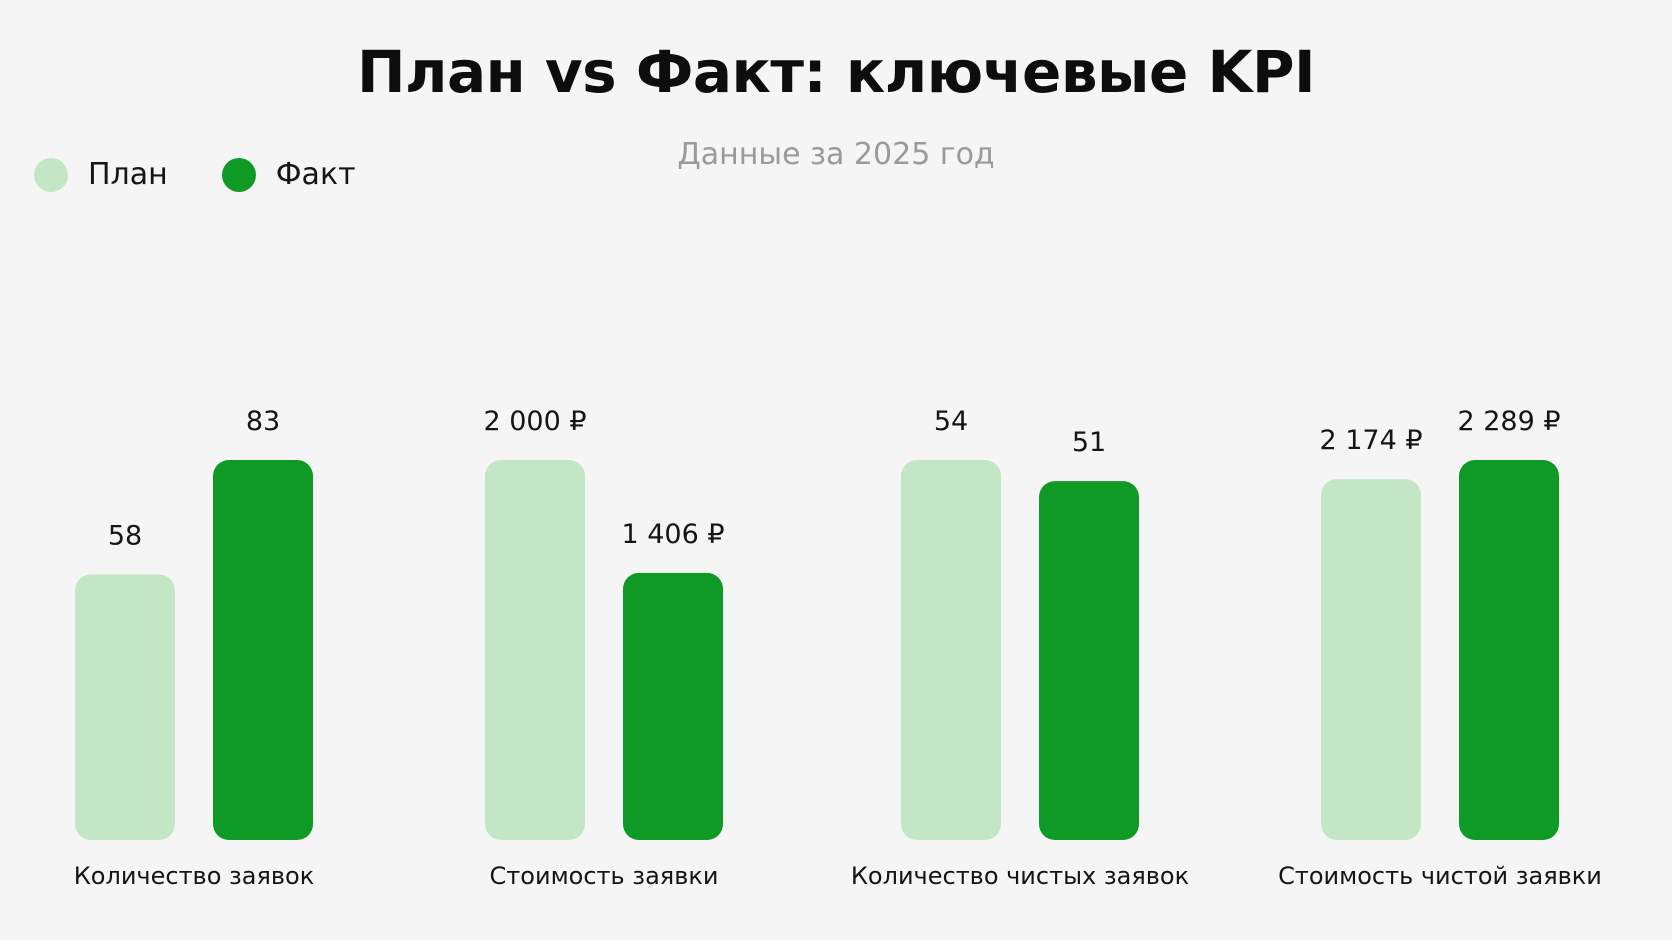 Image resolution: width=1672 pixels, height=940 pixels. I want to click on category-label-3: Количество чистых заявок, so click(1020, 876).